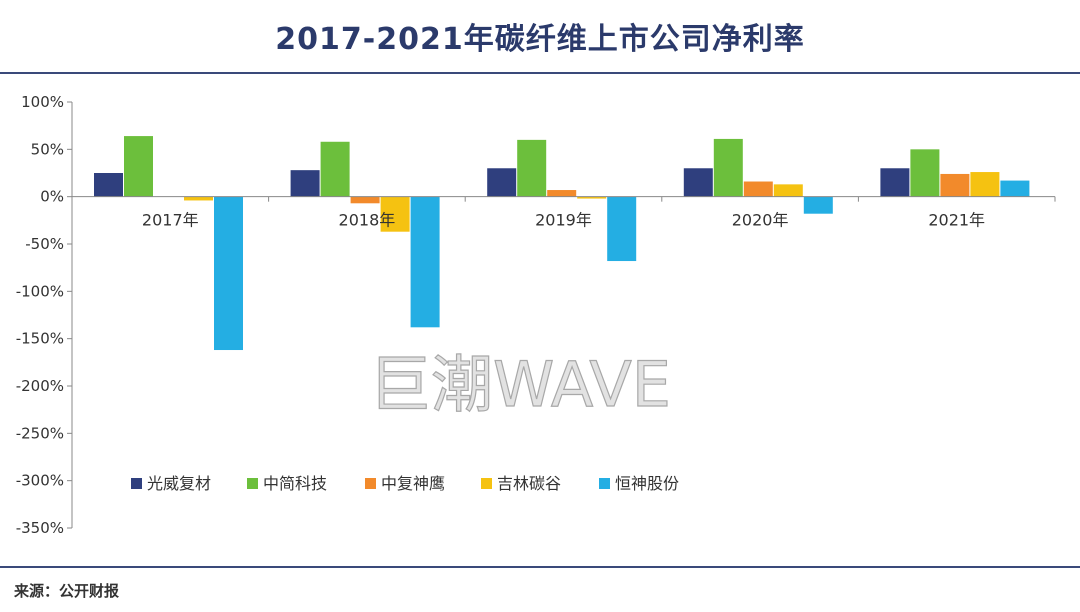 The image size is (1080, 612). I want to click on source-note: 来源：公开财报, so click(67, 591).